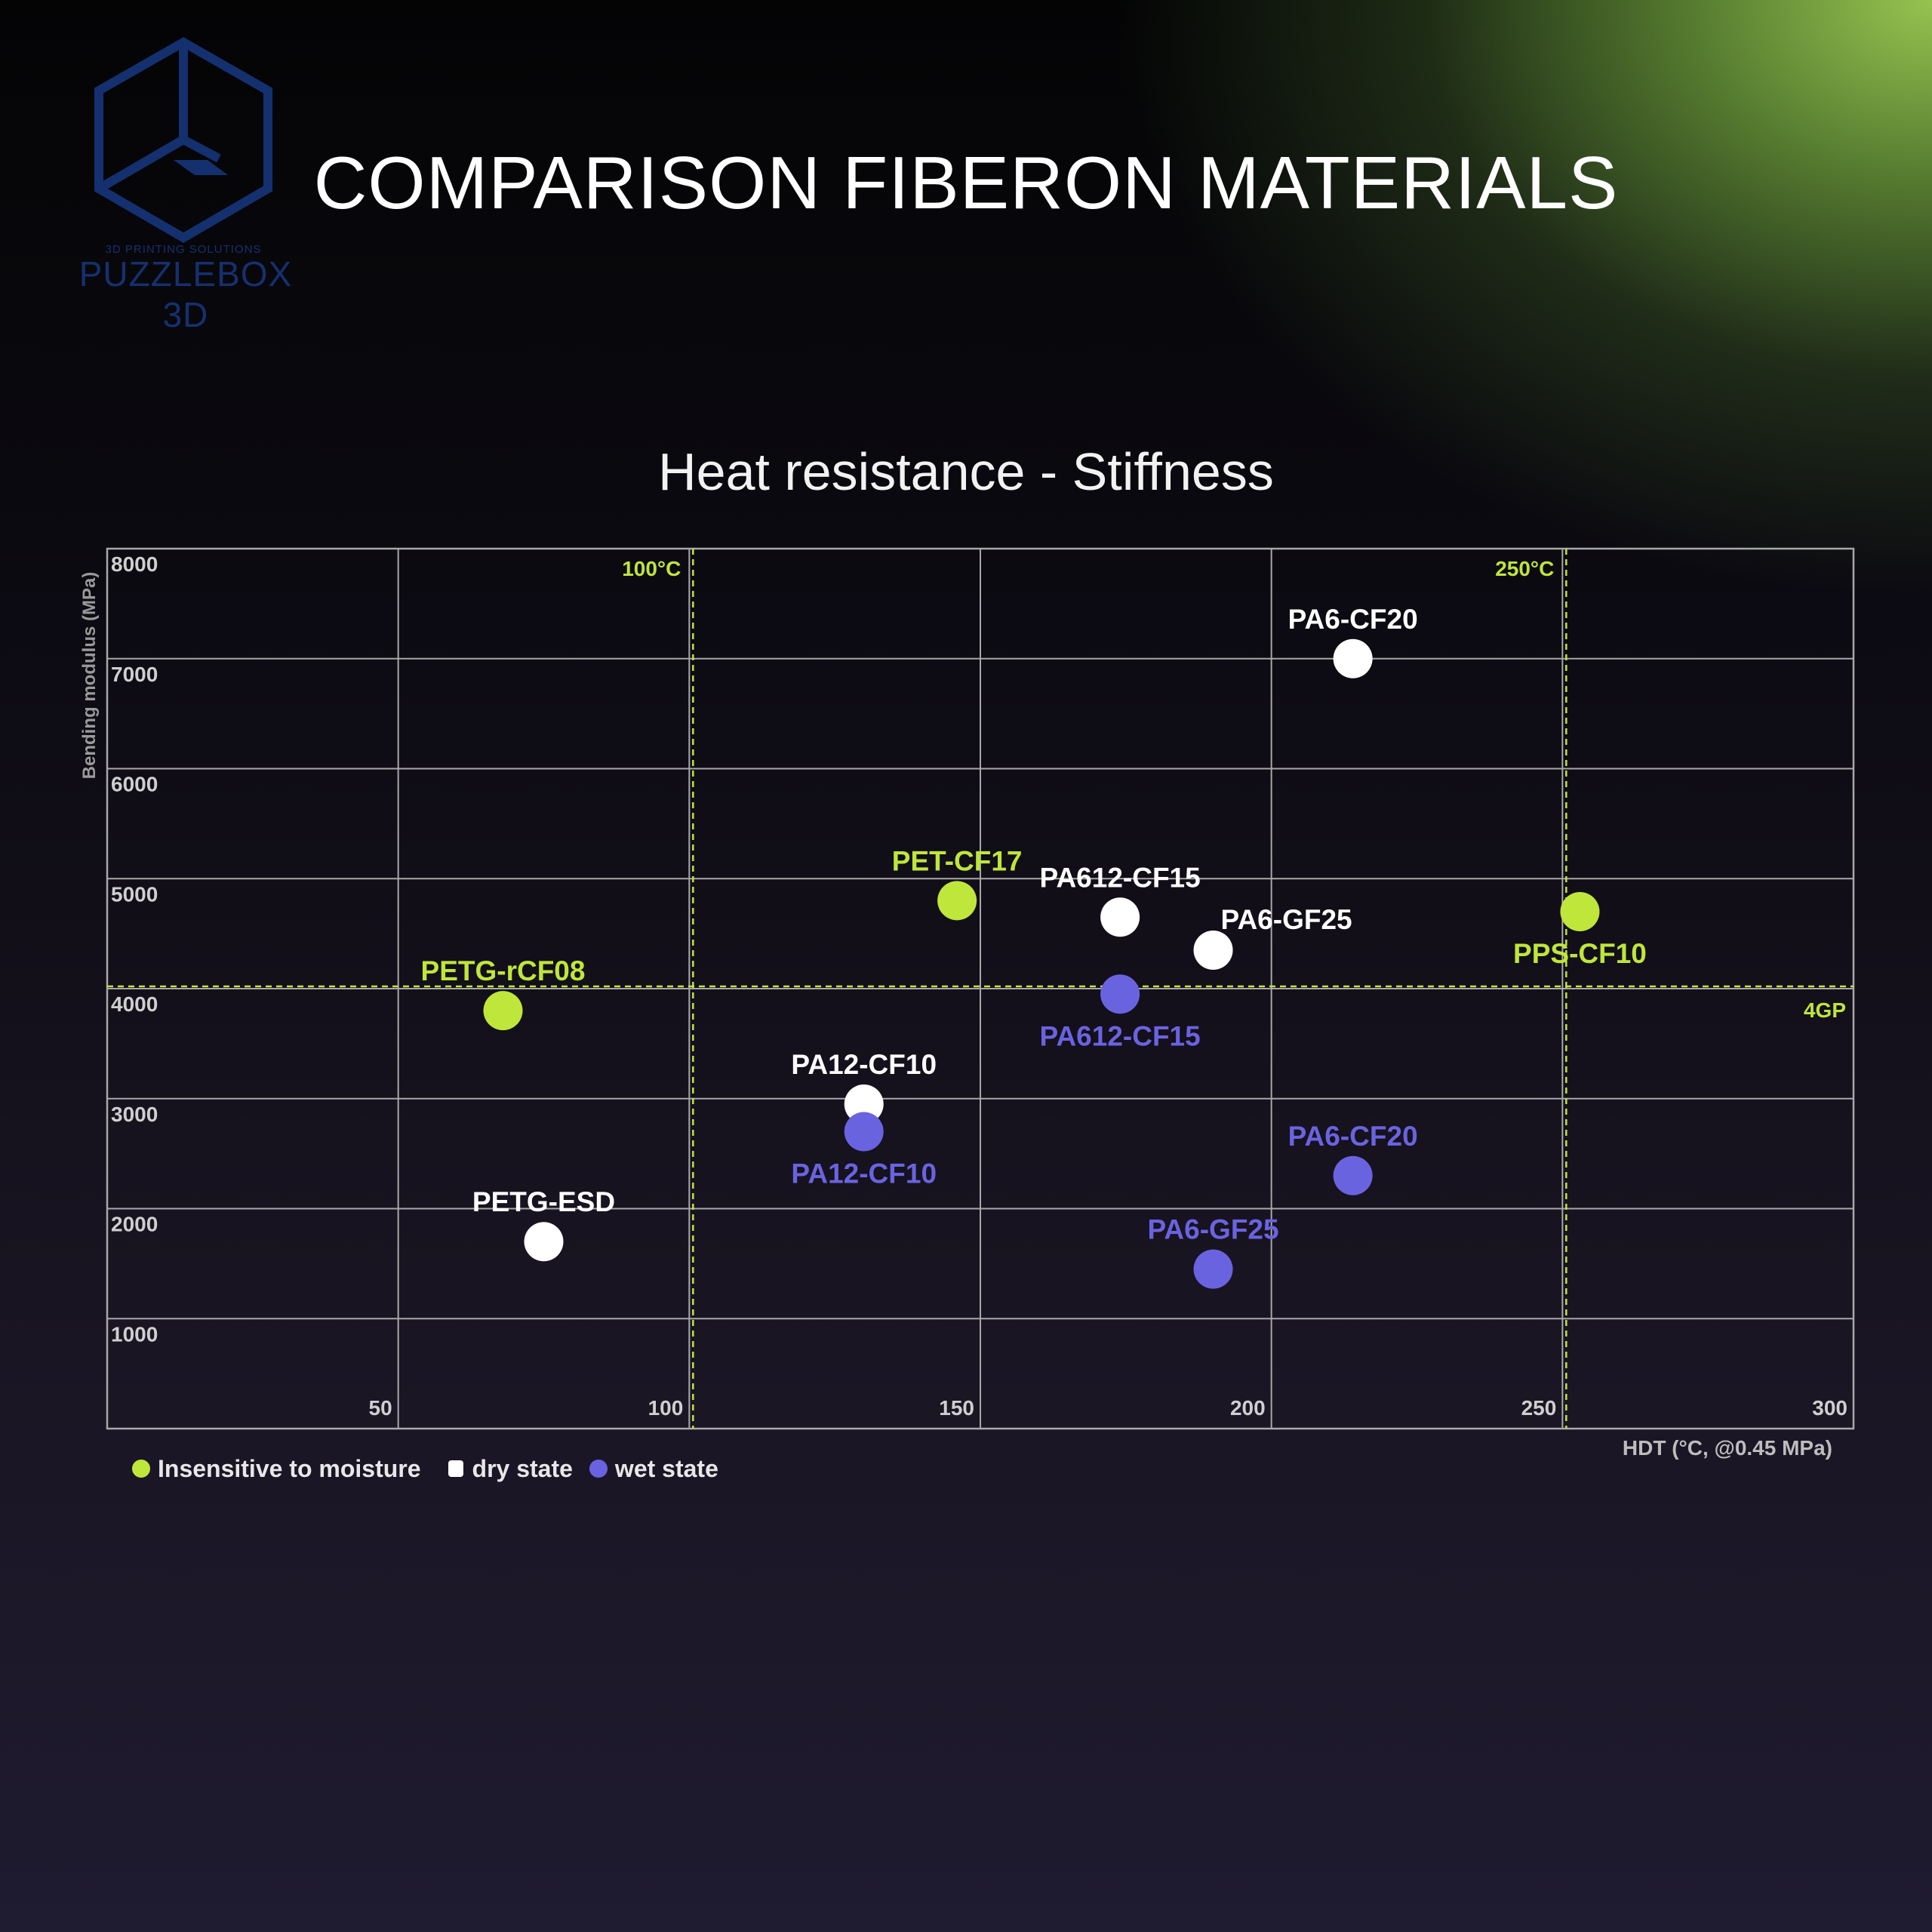  I want to click on x-tick-label: 100, so click(666, 1408).